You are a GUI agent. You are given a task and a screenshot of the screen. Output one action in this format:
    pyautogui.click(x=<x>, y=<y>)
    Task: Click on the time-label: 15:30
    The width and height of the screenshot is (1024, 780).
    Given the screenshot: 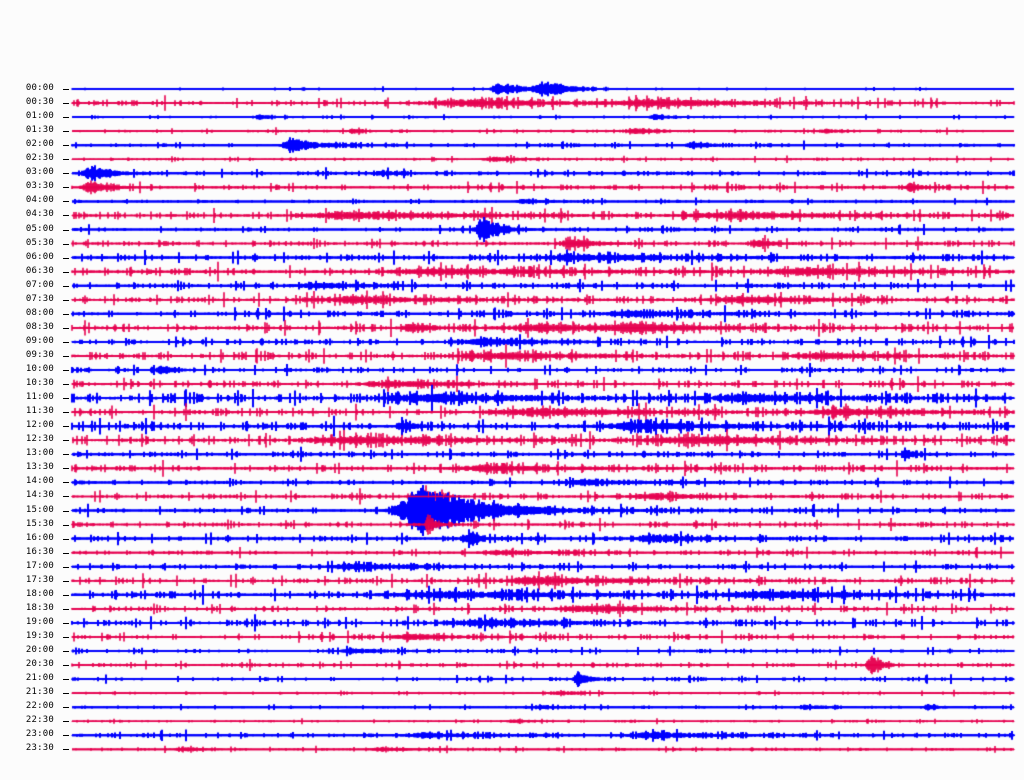 What is the action you would take?
    pyautogui.click(x=39, y=523)
    